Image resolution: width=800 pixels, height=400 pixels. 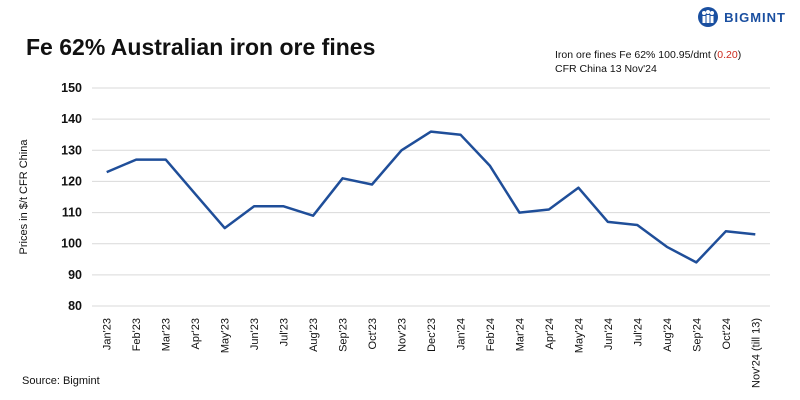 What do you see at coordinates (75, 275) in the screenshot?
I see `y-tick-label: 90` at bounding box center [75, 275].